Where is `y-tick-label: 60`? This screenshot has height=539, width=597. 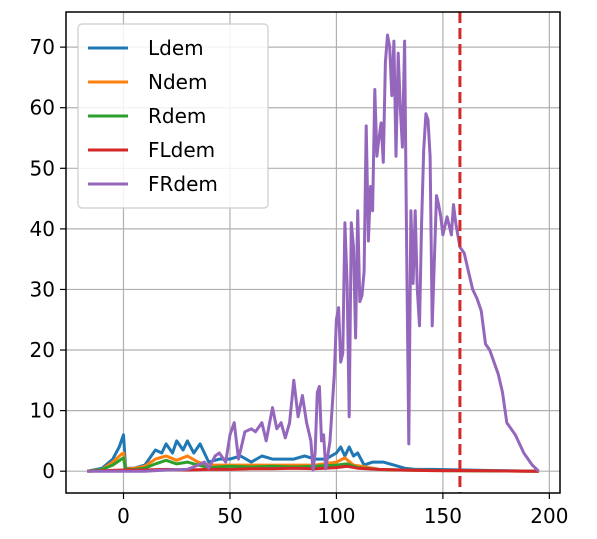 y-tick-label: 60 is located at coordinates (42, 108).